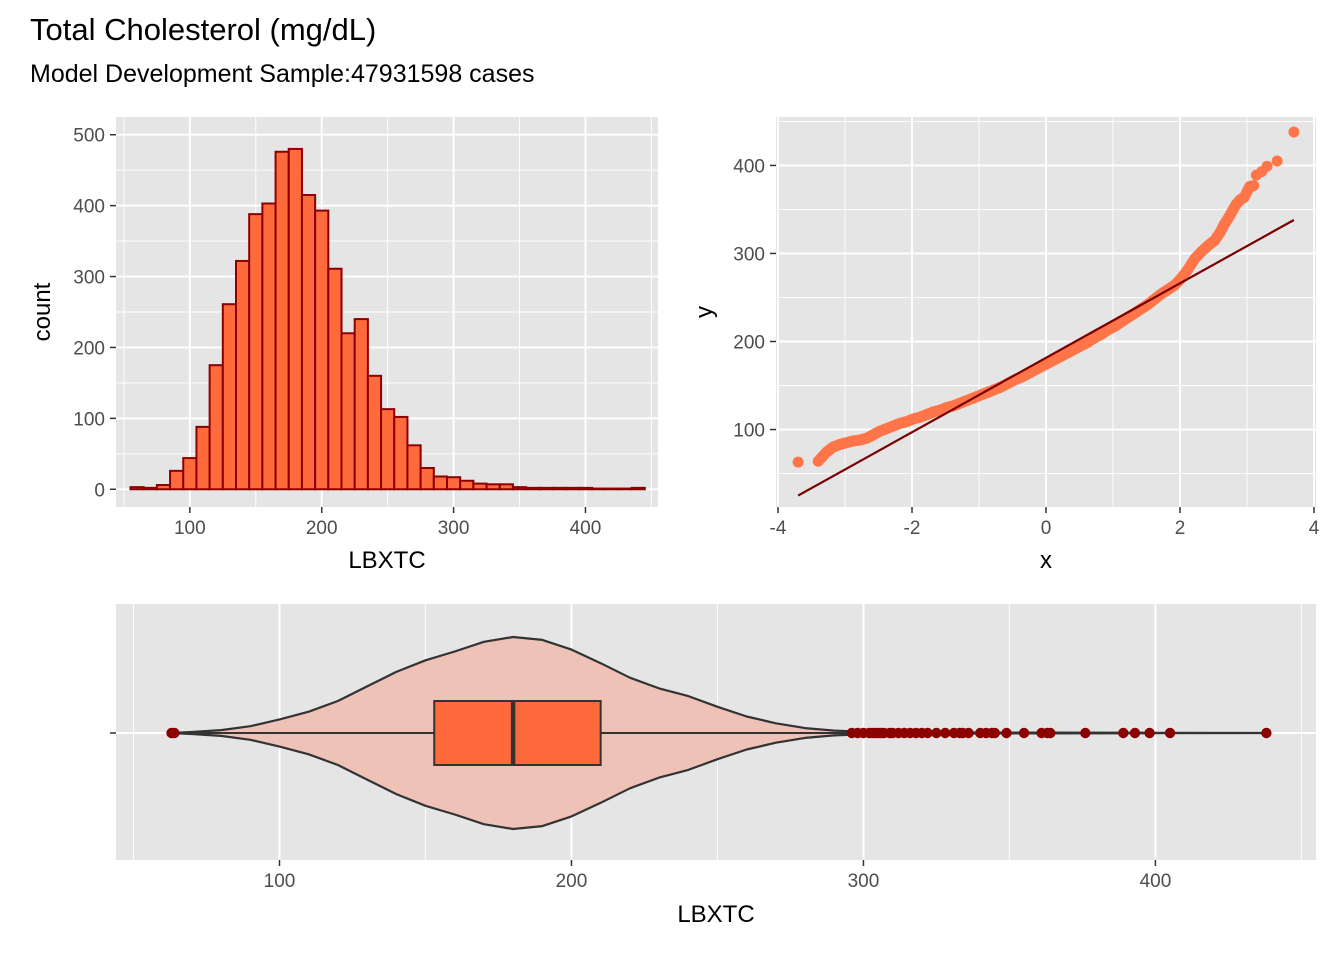 Image resolution: width=1344 pixels, height=960 pixels. What do you see at coordinates (1046, 528) in the screenshot?
I see `x-tick-label: 0` at bounding box center [1046, 528].